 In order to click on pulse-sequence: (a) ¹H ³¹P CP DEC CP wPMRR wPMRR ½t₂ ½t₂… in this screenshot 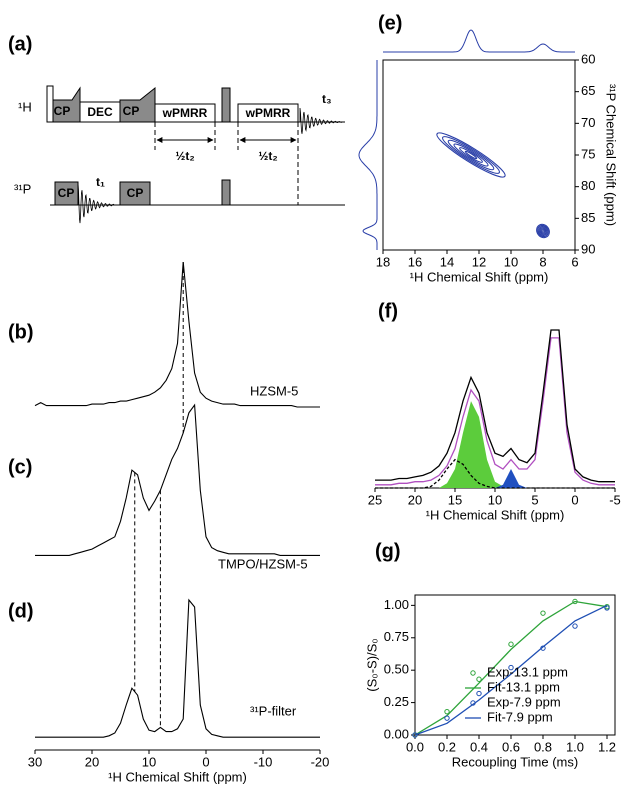, I will do `click(176, 119)`.